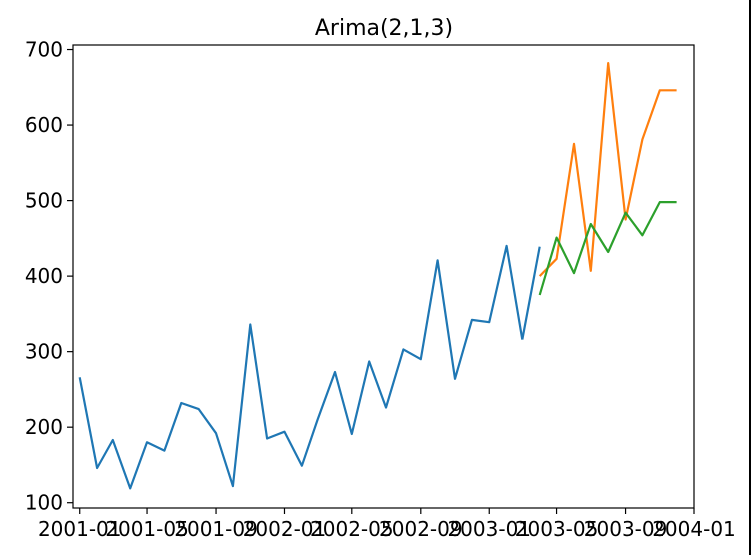 The image size is (751, 555). I want to click on x-tick-label-2002-01: 2002-01, so click(285, 529).